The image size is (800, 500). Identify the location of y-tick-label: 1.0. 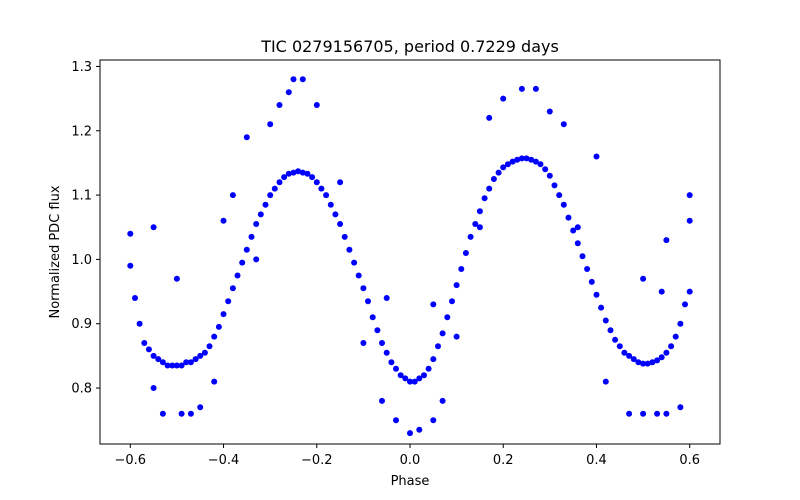
(81, 260).